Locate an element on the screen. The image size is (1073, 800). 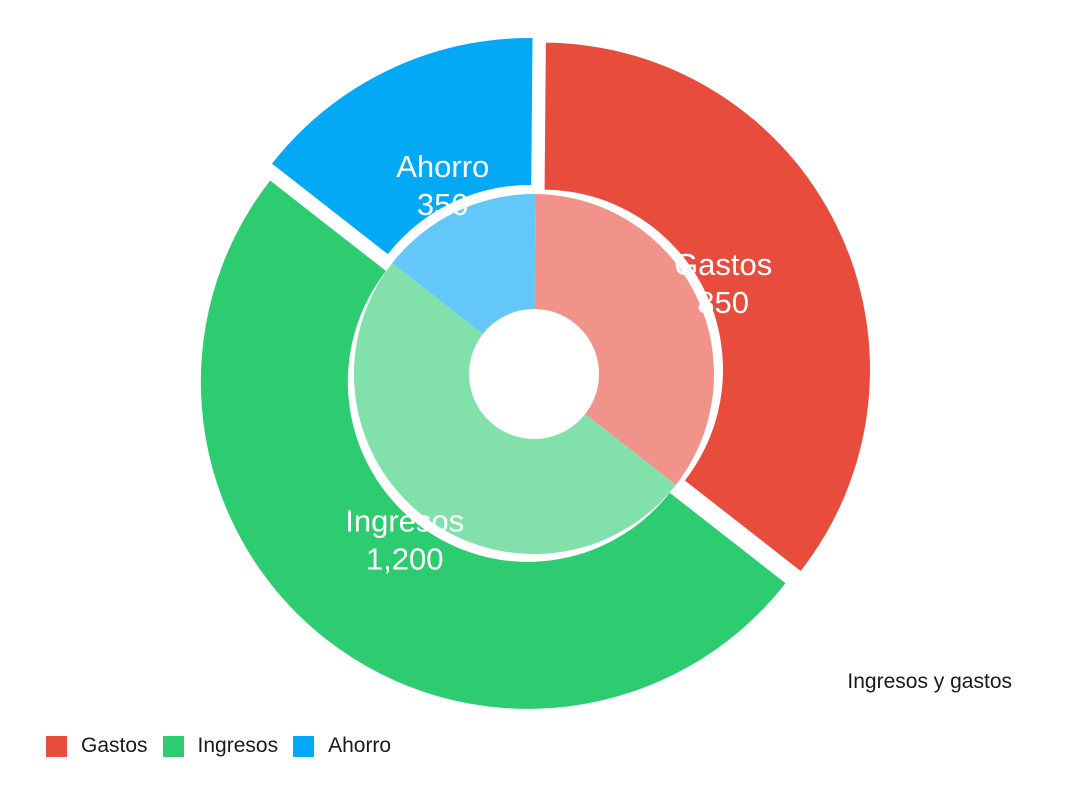
slice-inner-gastos is located at coordinates (624, 339).